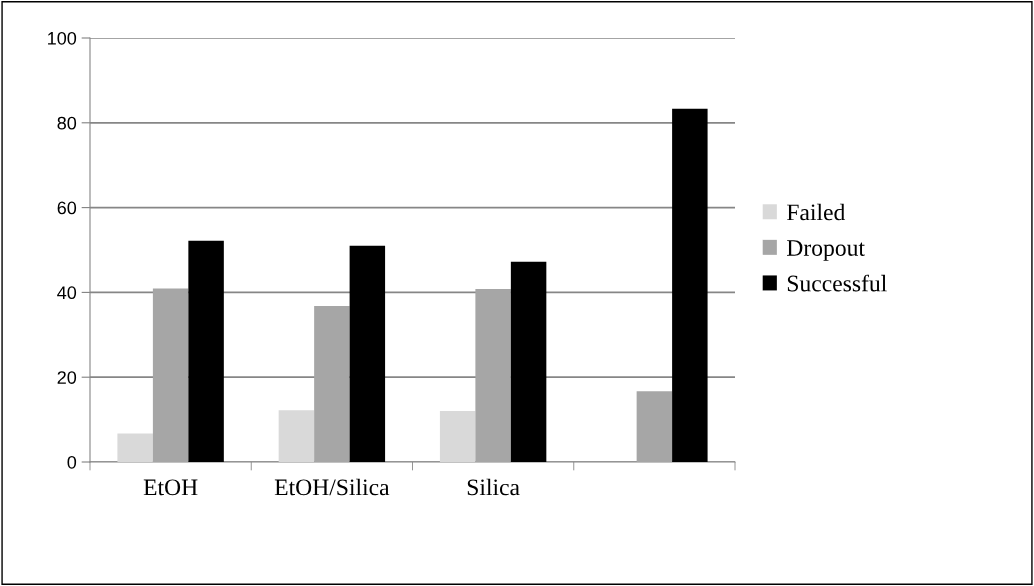 The width and height of the screenshot is (1034, 586). I want to click on x-tick-label: Silica, so click(493, 487).